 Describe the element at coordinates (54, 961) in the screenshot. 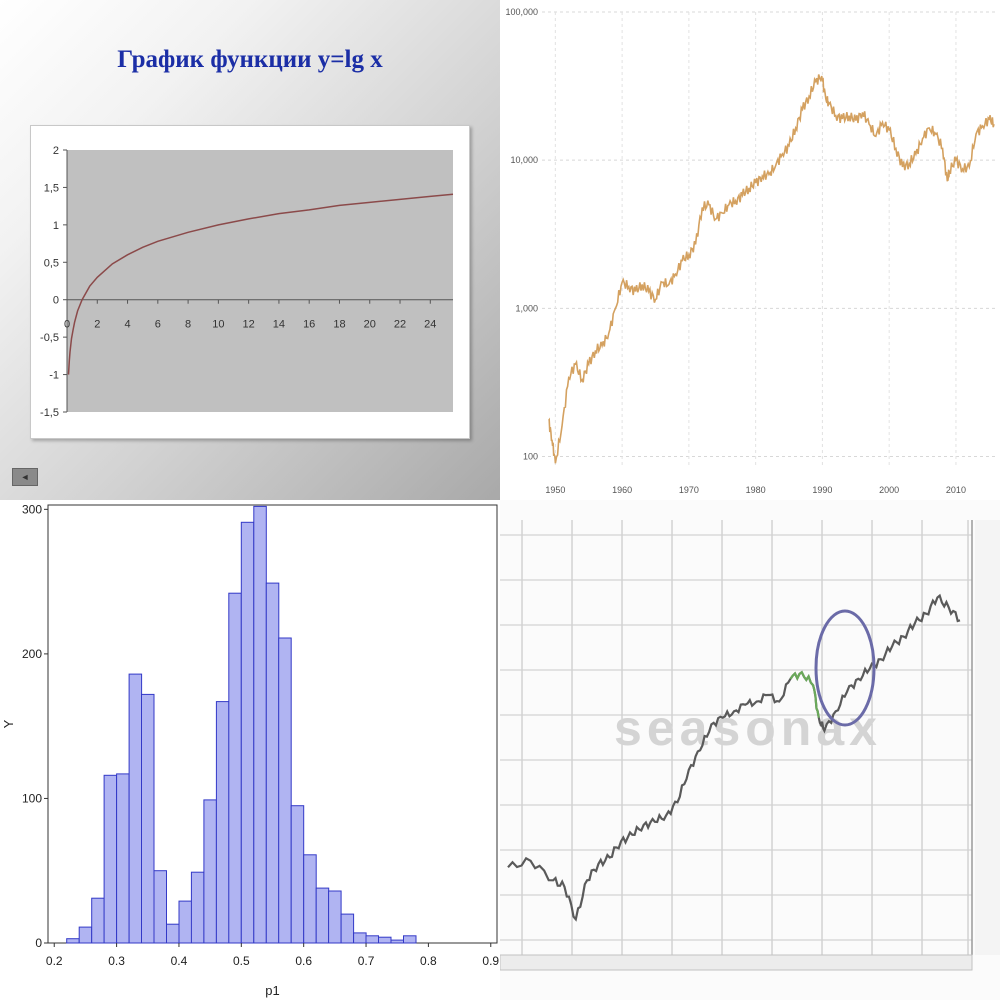

I see `x-tick-label: 0.2` at that location.